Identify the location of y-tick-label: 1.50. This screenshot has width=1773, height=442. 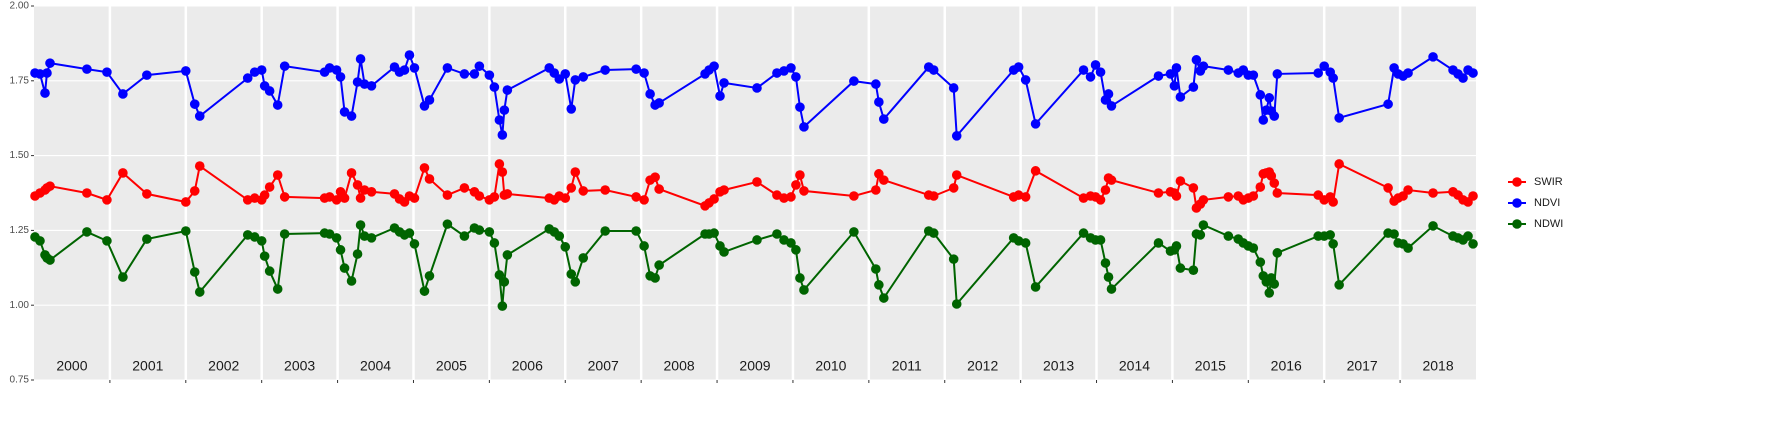
(20, 155).